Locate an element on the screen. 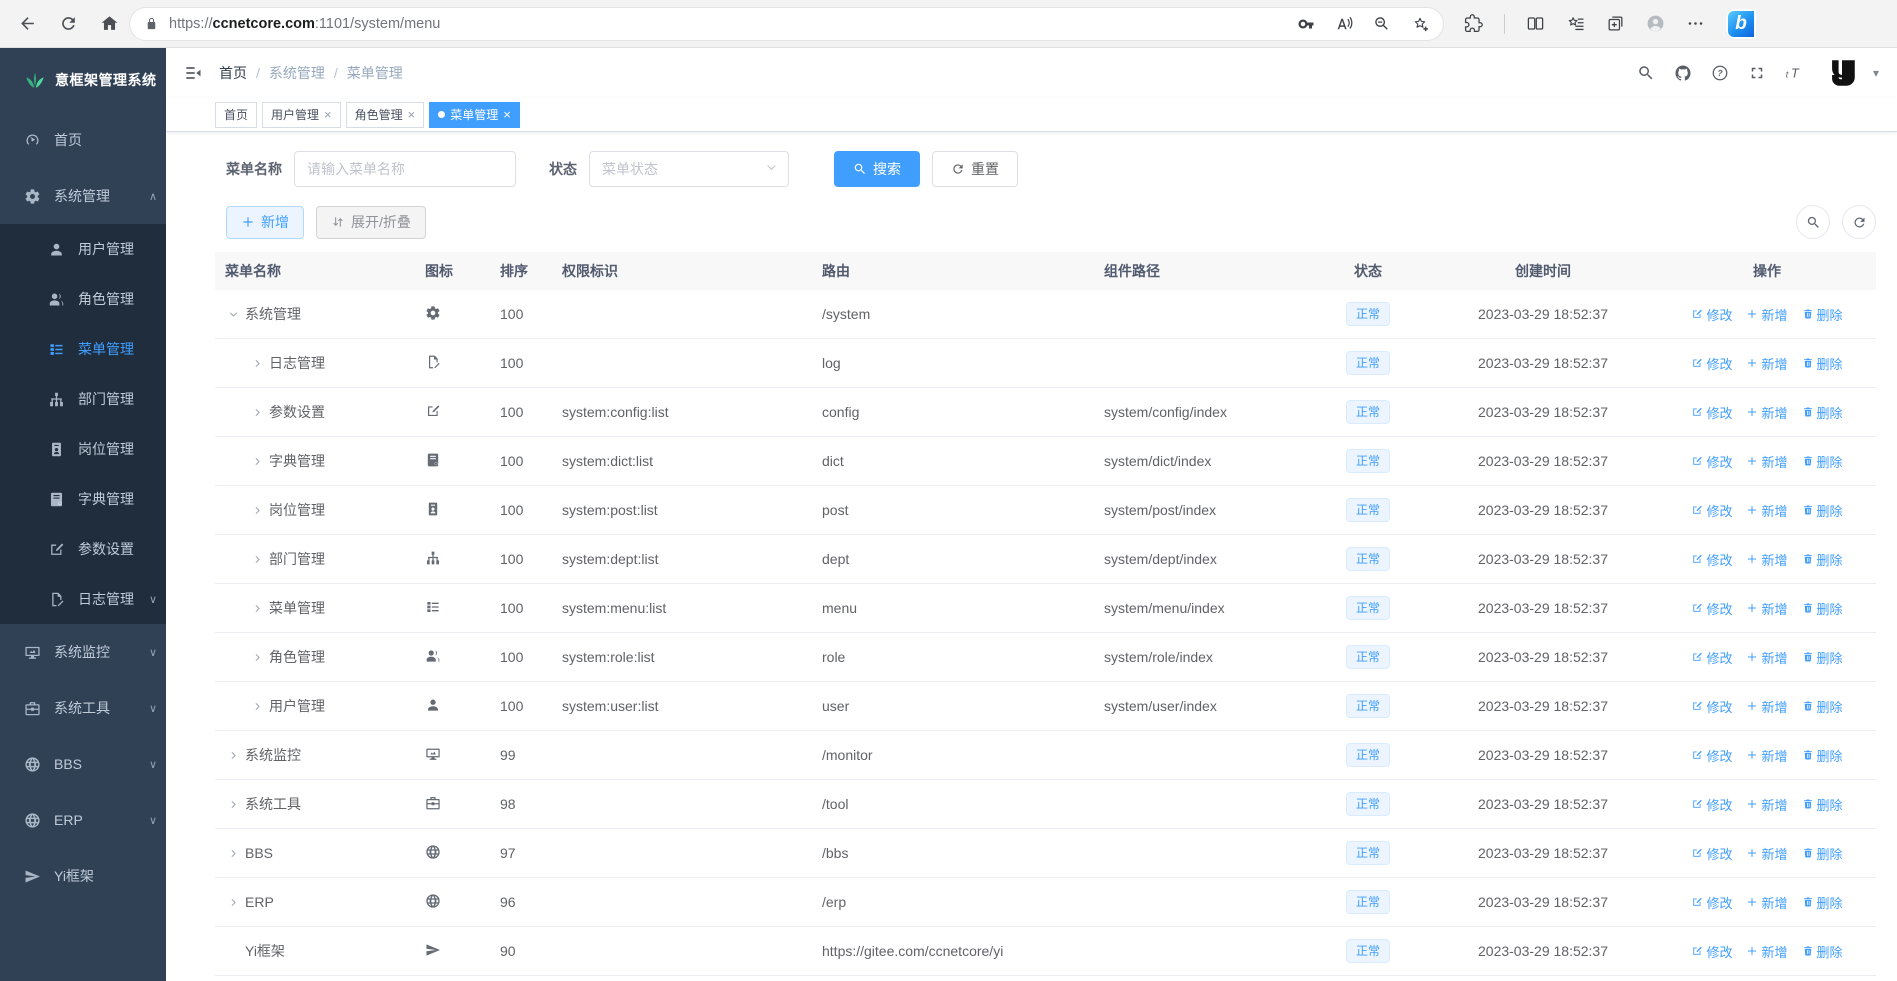  sidebar-item-1: 系统管理 ∧ is located at coordinates (83, 196).